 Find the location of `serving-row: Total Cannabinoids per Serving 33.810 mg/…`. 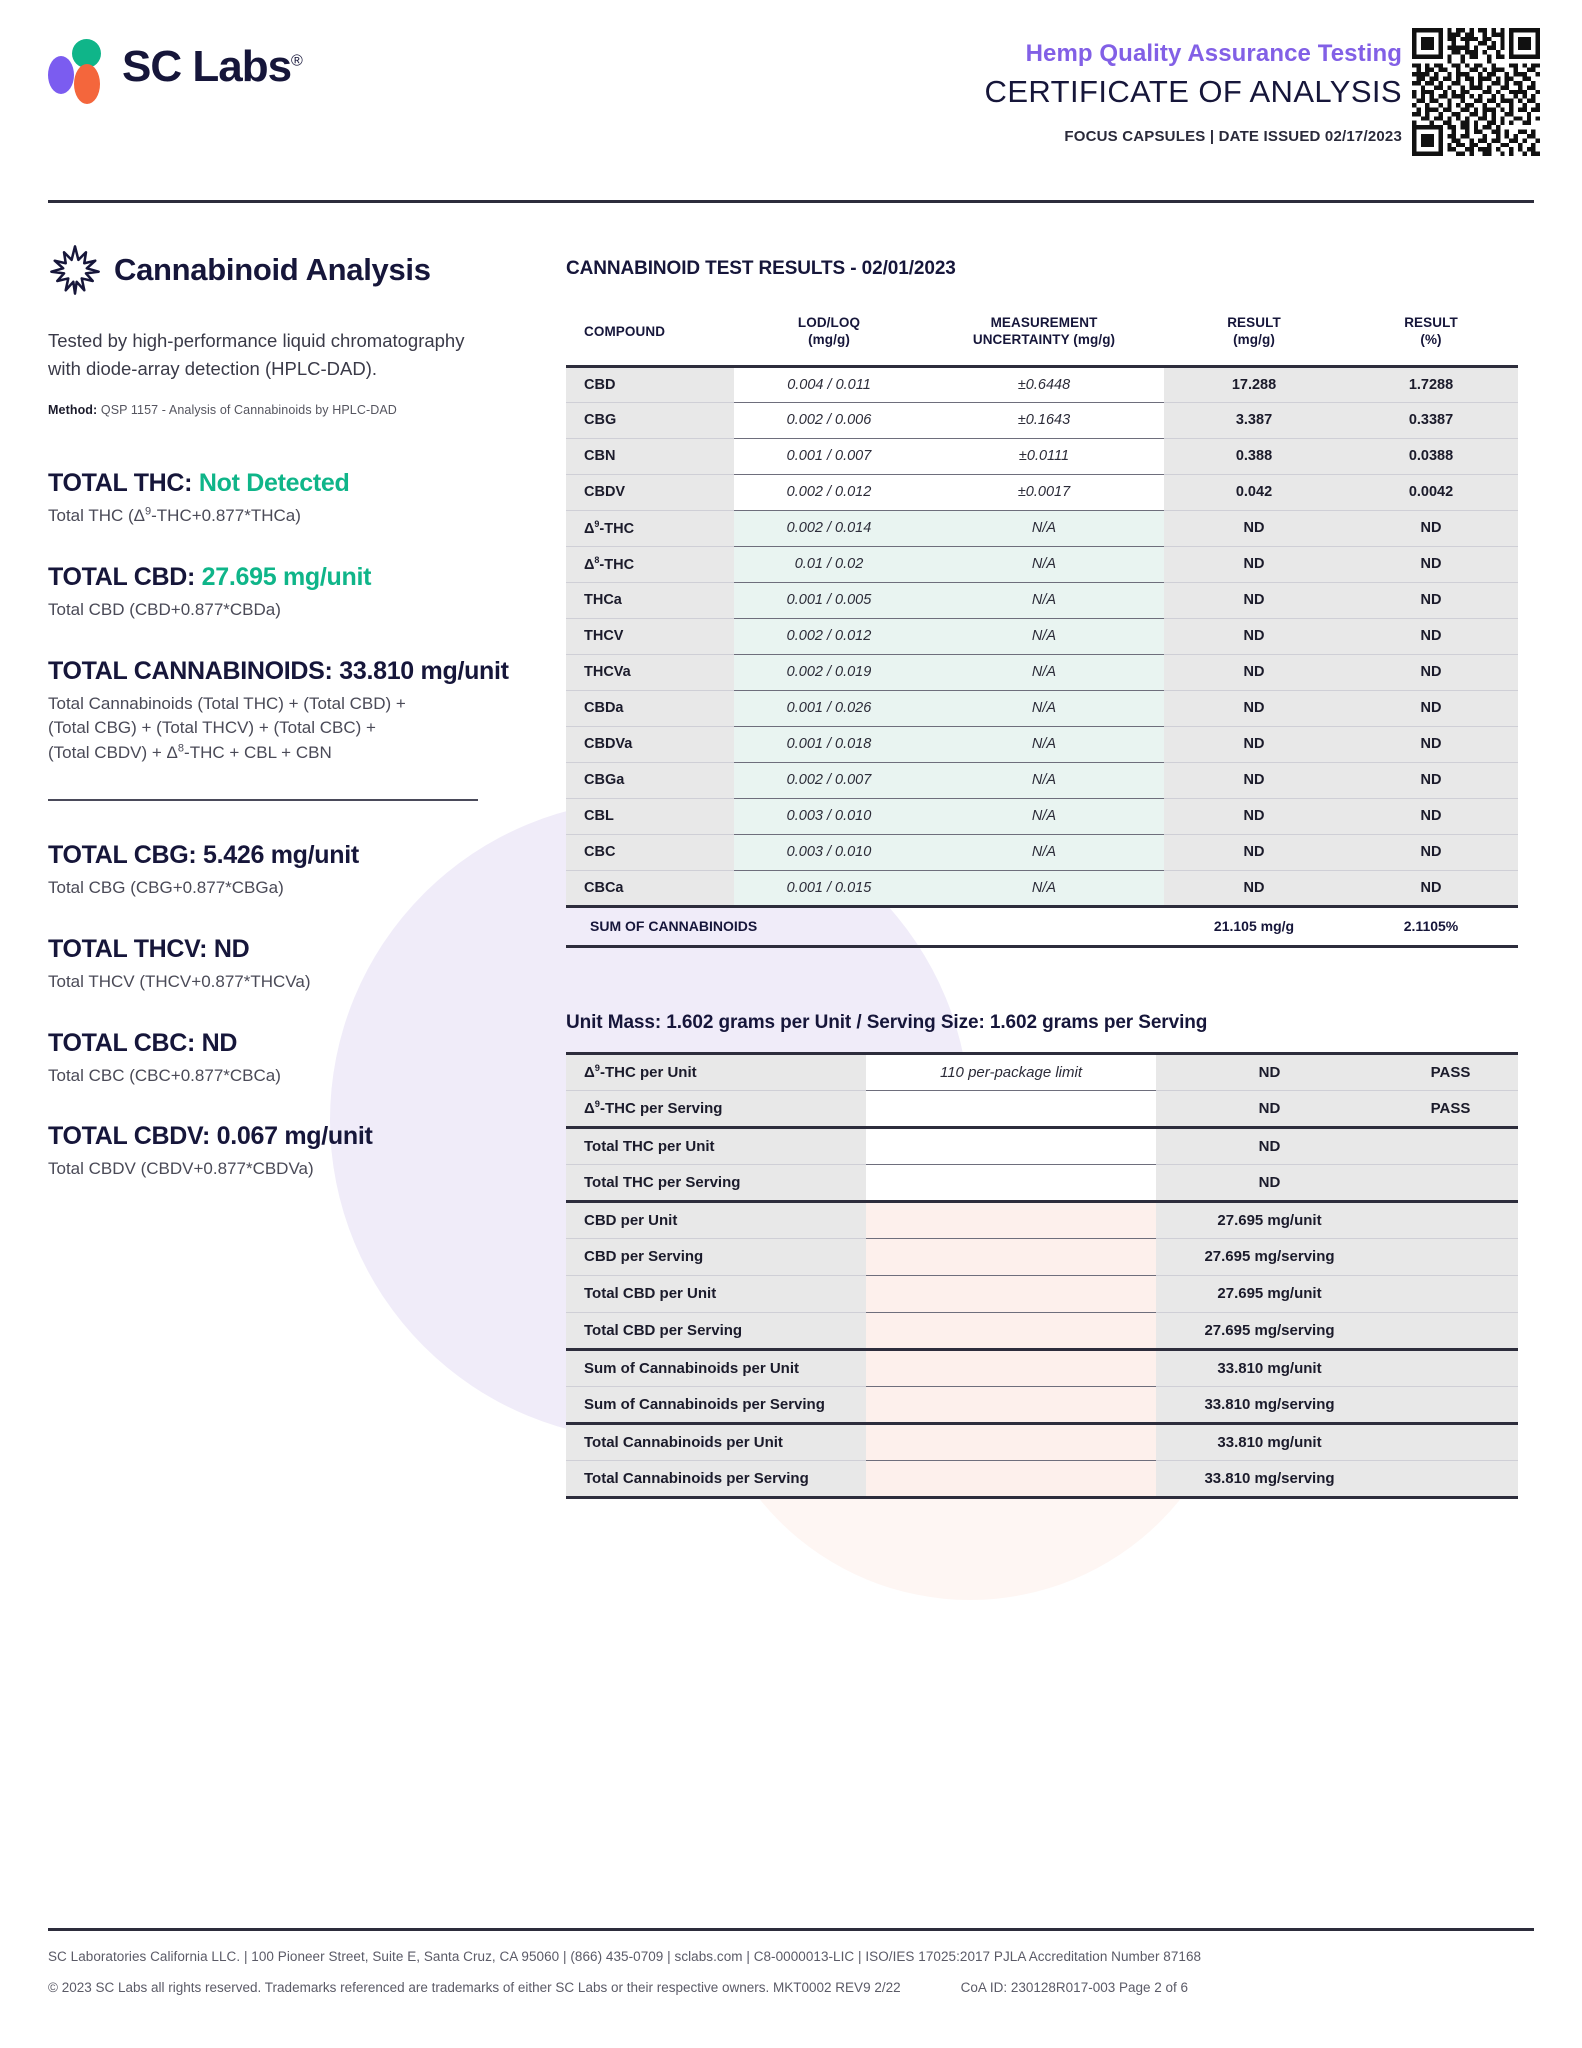

serving-row: Total Cannabinoids per Serving 33.810 mg/… is located at coordinates (1042, 1479).